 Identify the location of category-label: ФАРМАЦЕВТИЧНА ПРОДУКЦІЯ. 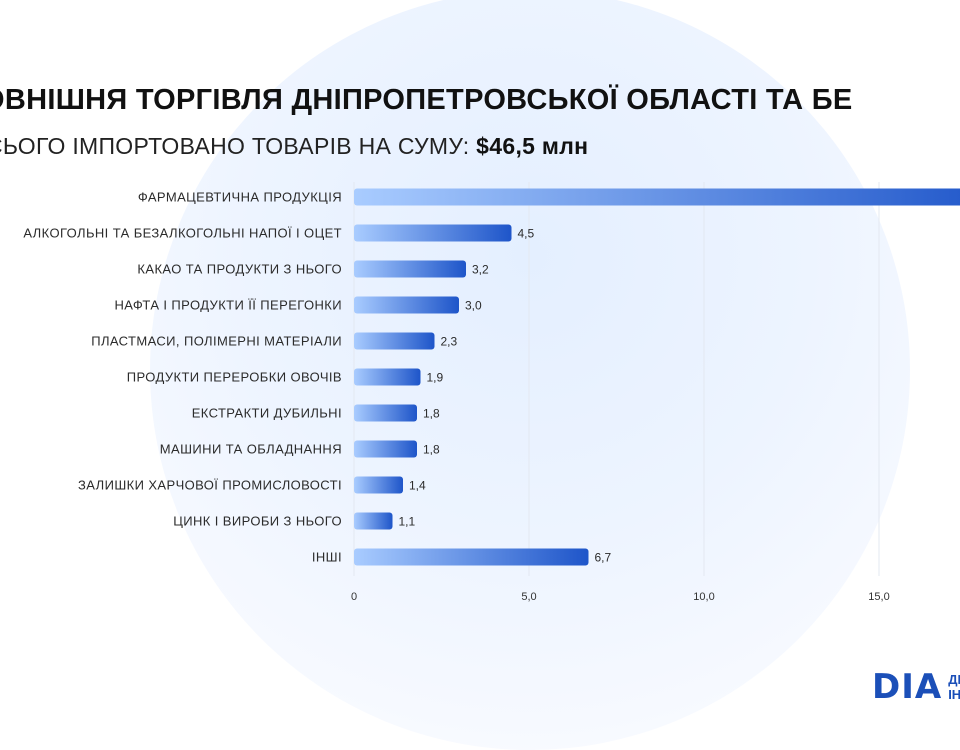
(240, 197).